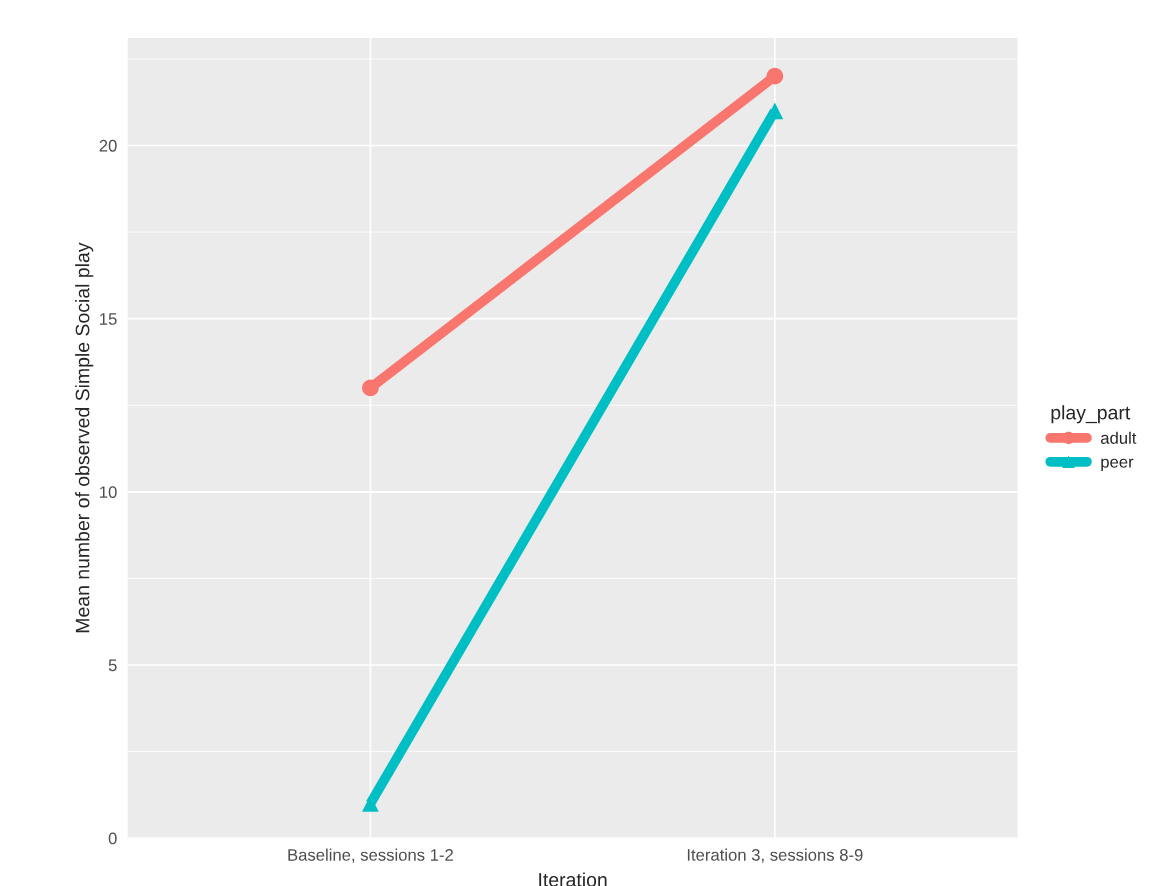 This screenshot has height=886, width=1151. Describe the element at coordinates (84, 437) in the screenshot. I see `y-axis-title: Mean number of observed Simple Social play` at that location.